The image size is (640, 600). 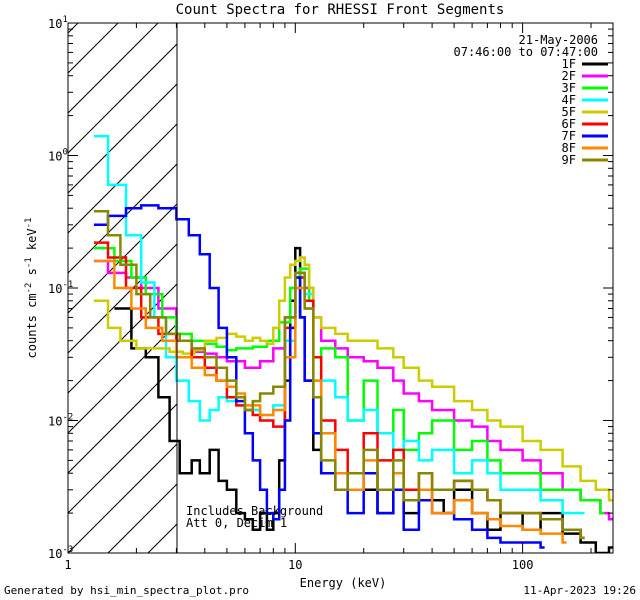 I want to click on x-tick-label: 100, so click(x=523, y=565).